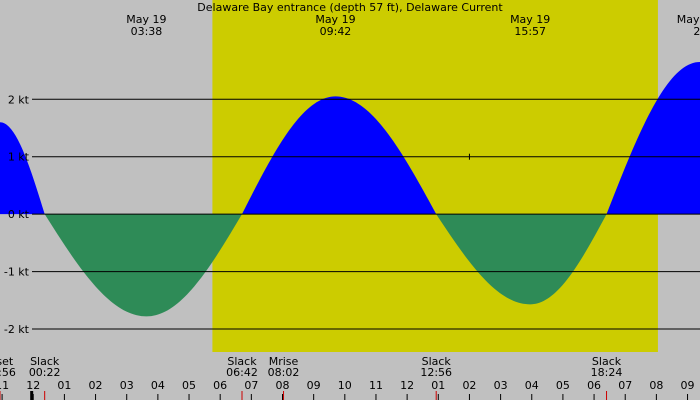 The width and height of the screenshot is (700, 400). I want to click on extreme-time-label: 2, so click(696, 31).